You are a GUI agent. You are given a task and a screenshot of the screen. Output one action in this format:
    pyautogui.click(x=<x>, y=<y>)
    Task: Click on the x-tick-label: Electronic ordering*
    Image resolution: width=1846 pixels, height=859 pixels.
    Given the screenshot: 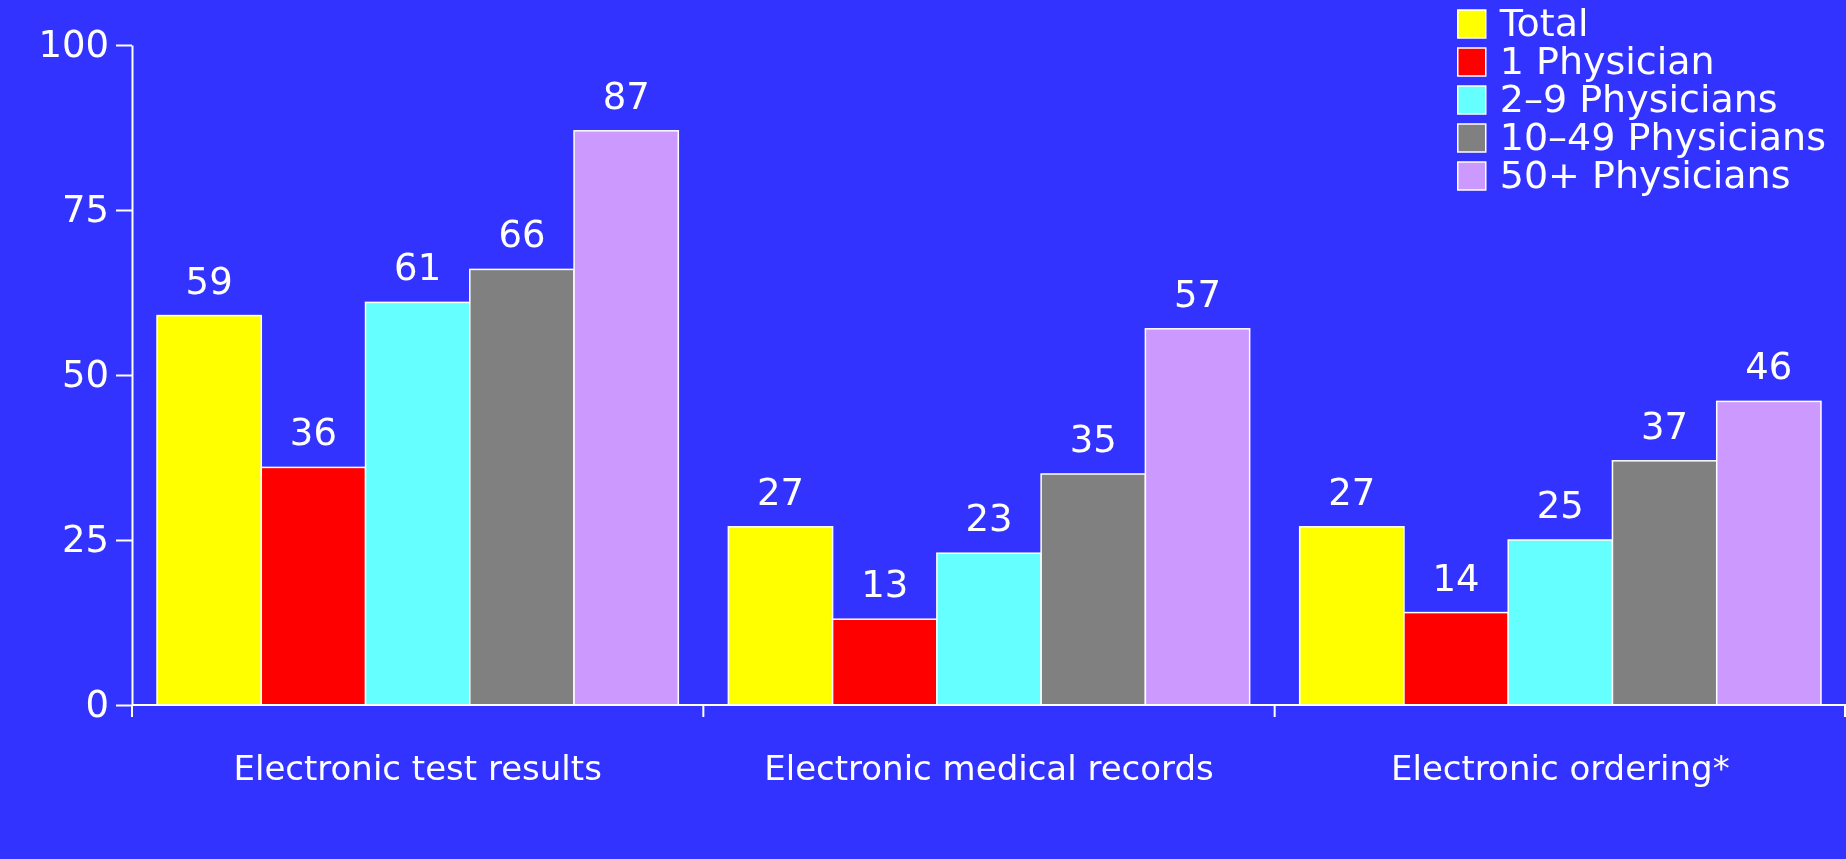 What is the action you would take?
    pyautogui.click(x=1560, y=768)
    